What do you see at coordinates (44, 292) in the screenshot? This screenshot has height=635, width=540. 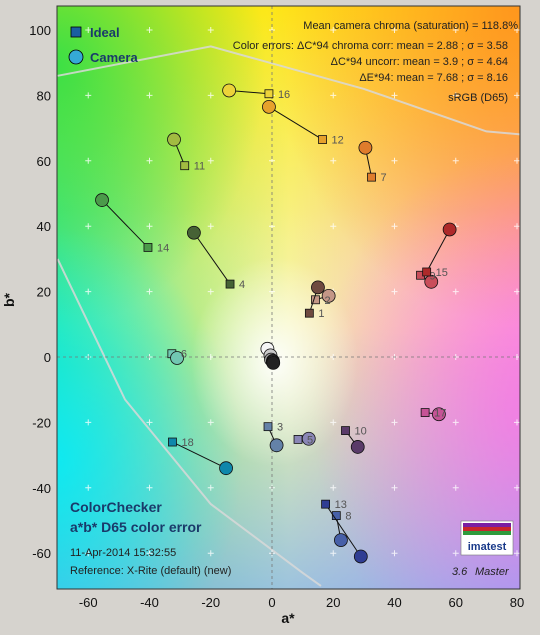 I see `y-tick-label: 20` at bounding box center [44, 292].